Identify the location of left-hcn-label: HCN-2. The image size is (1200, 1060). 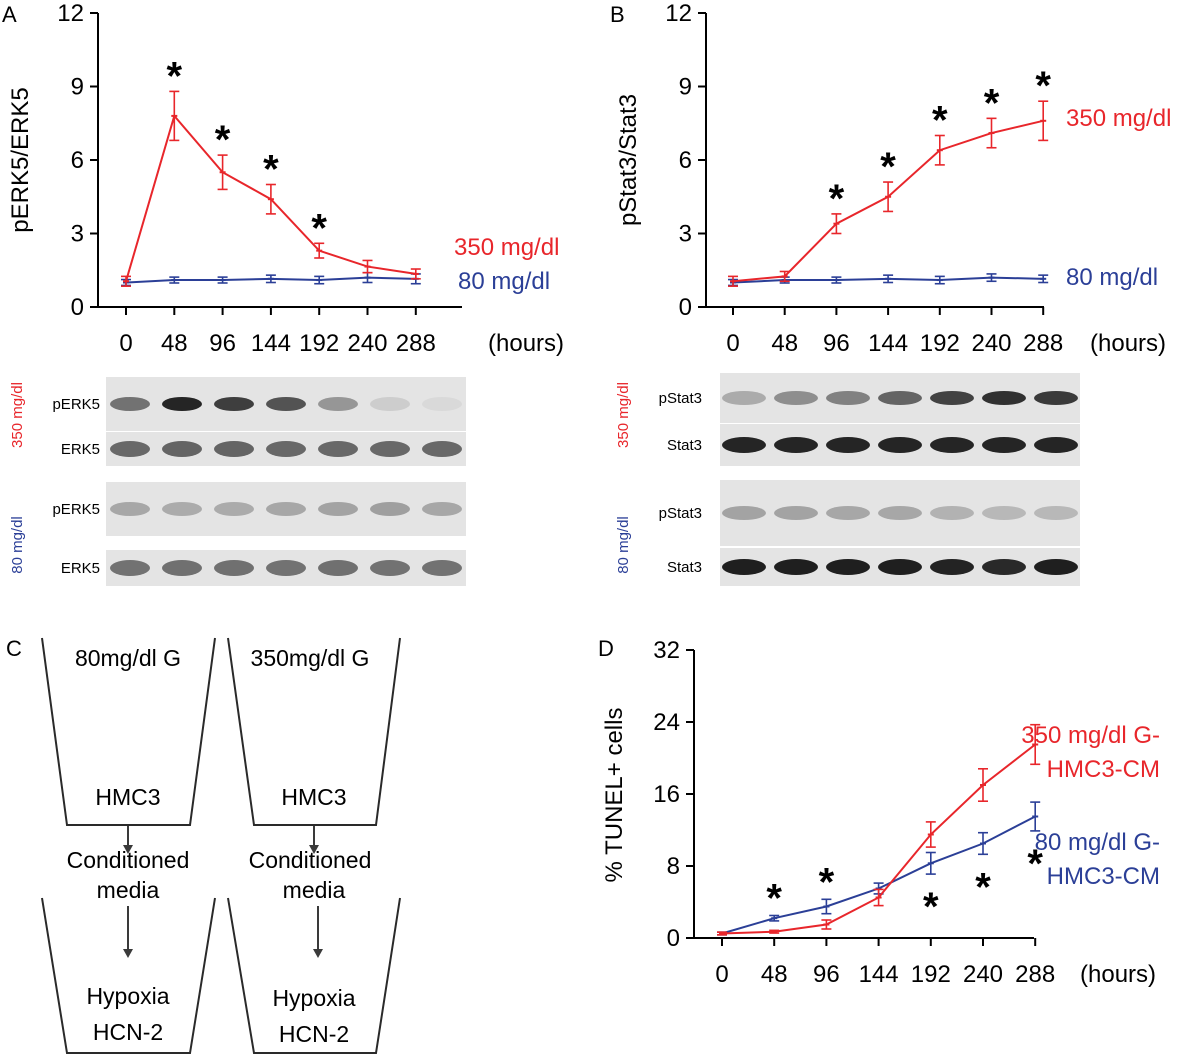
(128, 1032).